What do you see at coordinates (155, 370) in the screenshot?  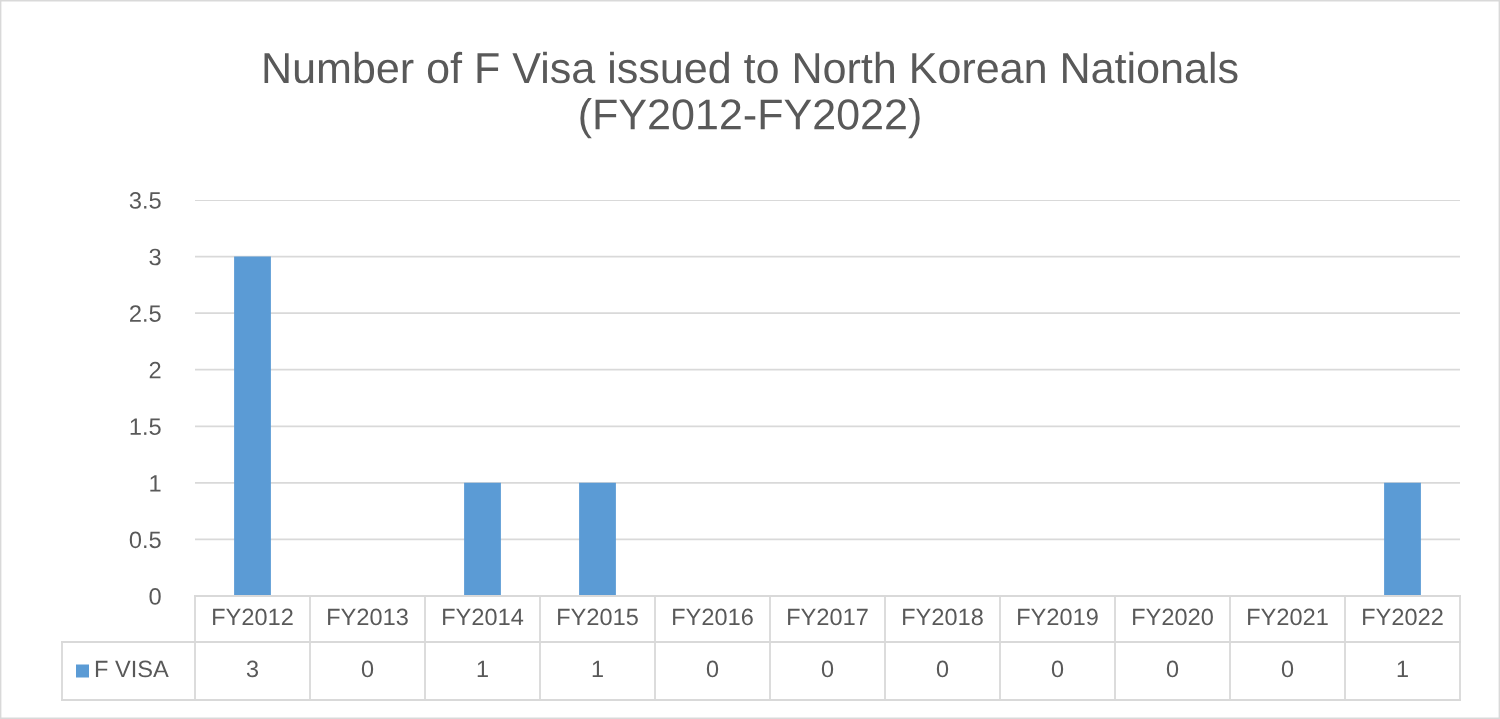 I see `y-tick-label: 2` at bounding box center [155, 370].